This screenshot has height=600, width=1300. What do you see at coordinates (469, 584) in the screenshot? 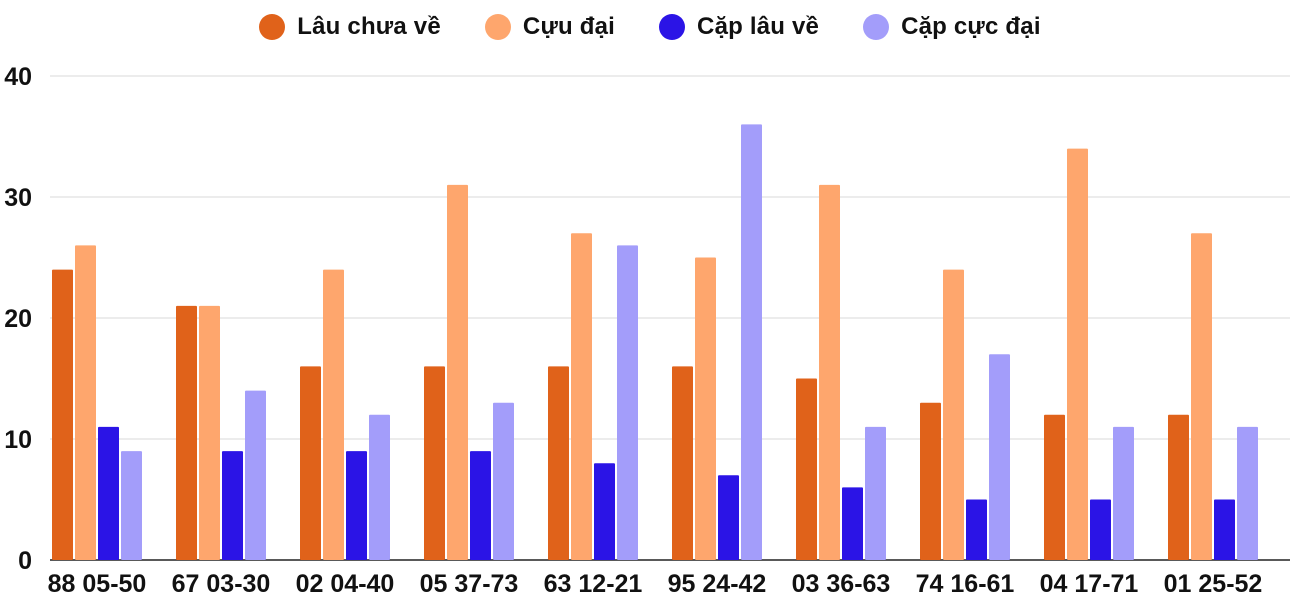
I see `x-tick-label: 05 37-73` at bounding box center [469, 584].